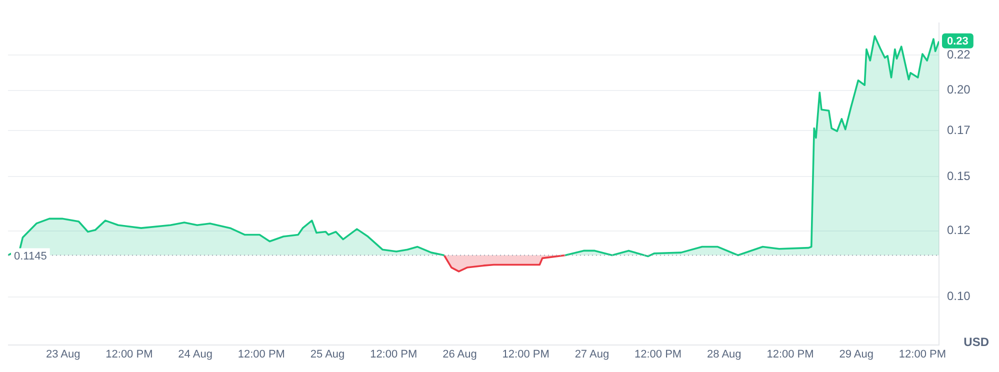  What do you see at coordinates (195, 354) in the screenshot?
I see `x-tick-label: 24 Aug` at bounding box center [195, 354].